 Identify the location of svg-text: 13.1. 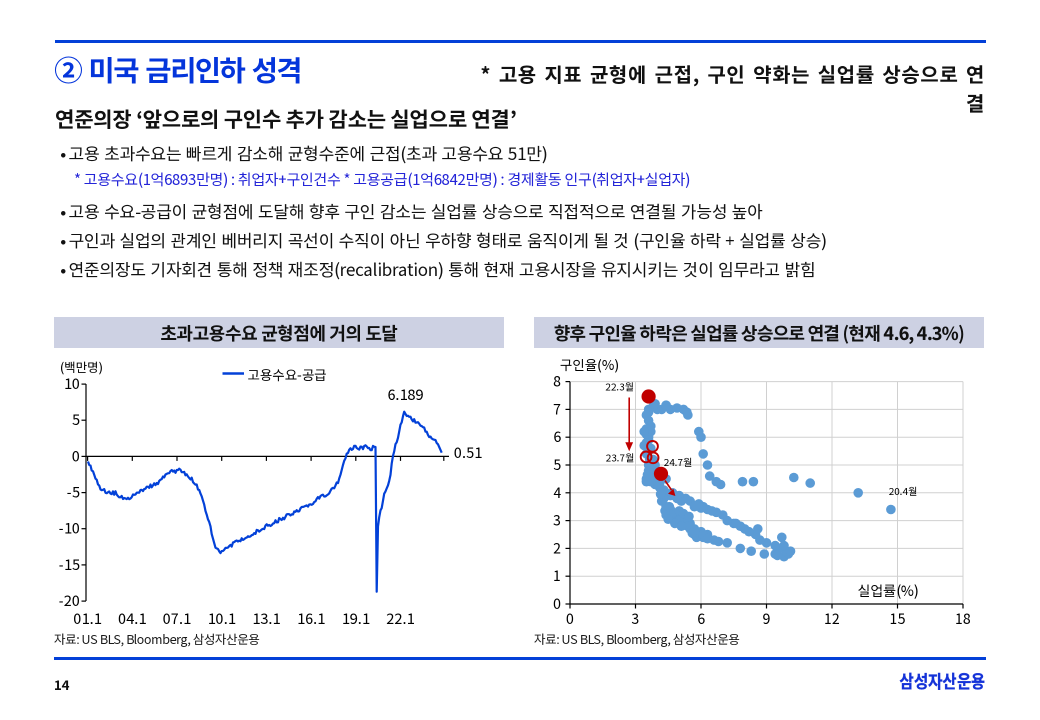
(266, 618).